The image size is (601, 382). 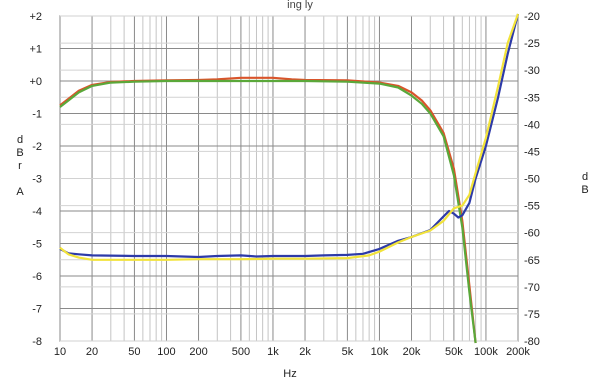 I want to click on chart-header-text: ing ly, so click(x=300, y=5).